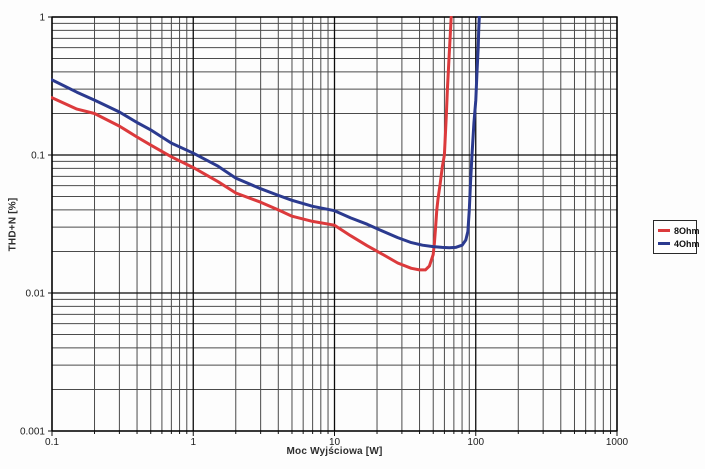 The height and width of the screenshot is (469, 705). Describe the element at coordinates (13, 224) in the screenshot. I see `y-axis-title: THD+N [%]` at that location.